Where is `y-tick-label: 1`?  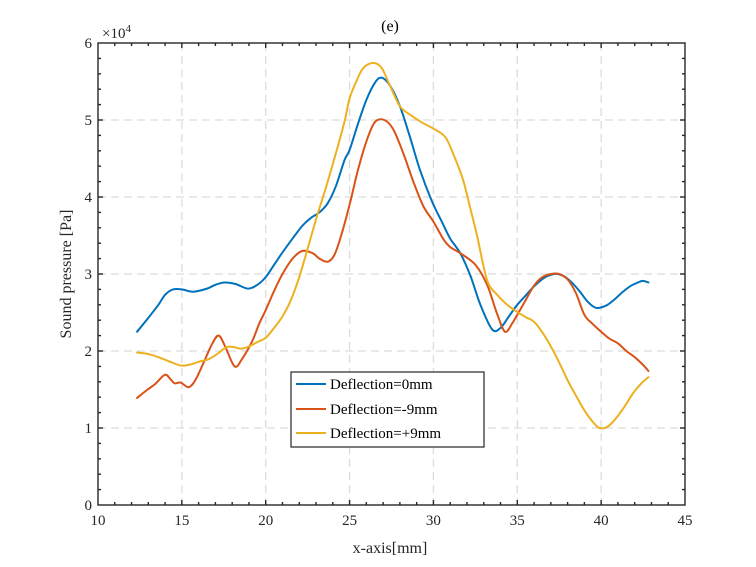 y-tick-label: 1 is located at coordinates (89, 429).